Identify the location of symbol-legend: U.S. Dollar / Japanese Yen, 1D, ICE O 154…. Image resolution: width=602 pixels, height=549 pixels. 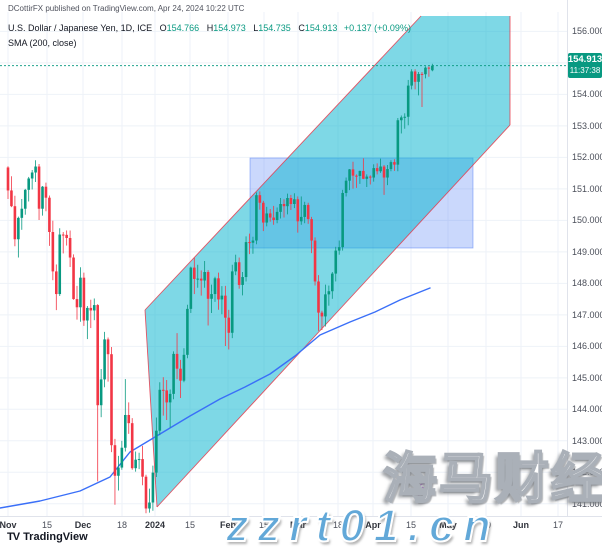
(209, 28).